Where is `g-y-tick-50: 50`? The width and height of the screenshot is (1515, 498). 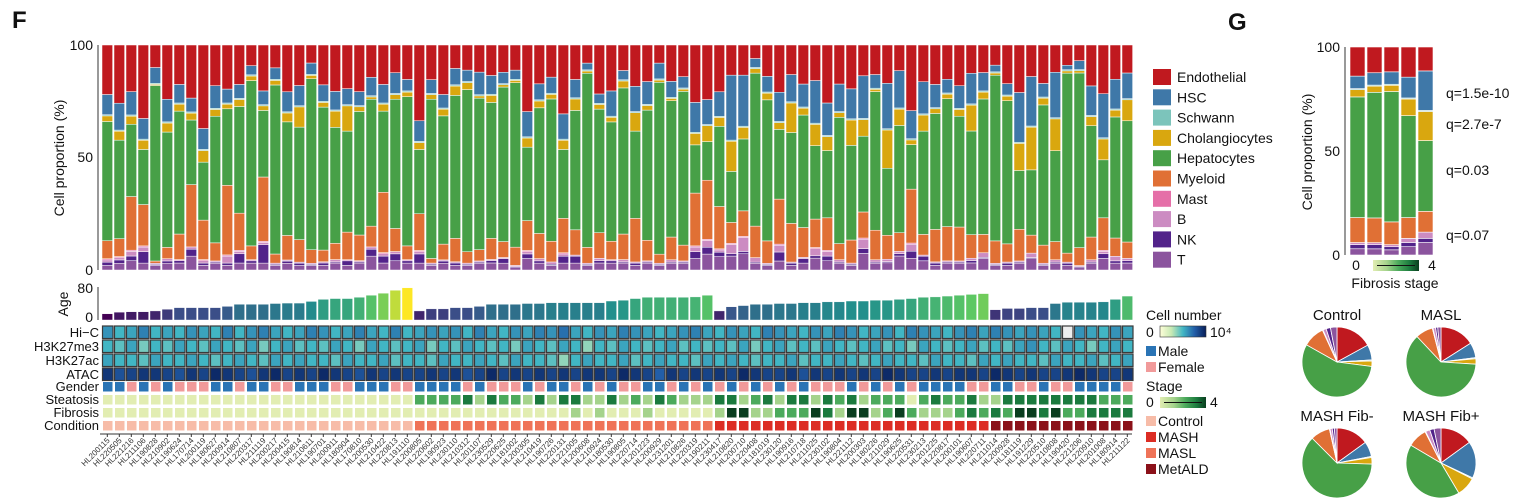
g-y-tick-50: 50 is located at coordinates (1332, 151).